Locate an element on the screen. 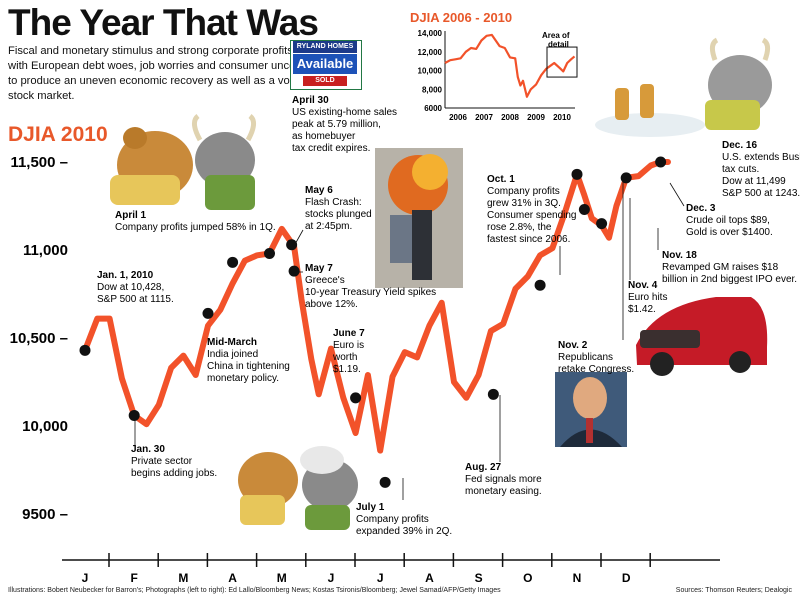 The height and width of the screenshot is (600, 800). event-line: peak at 5.79 million, is located at coordinates (336, 124).